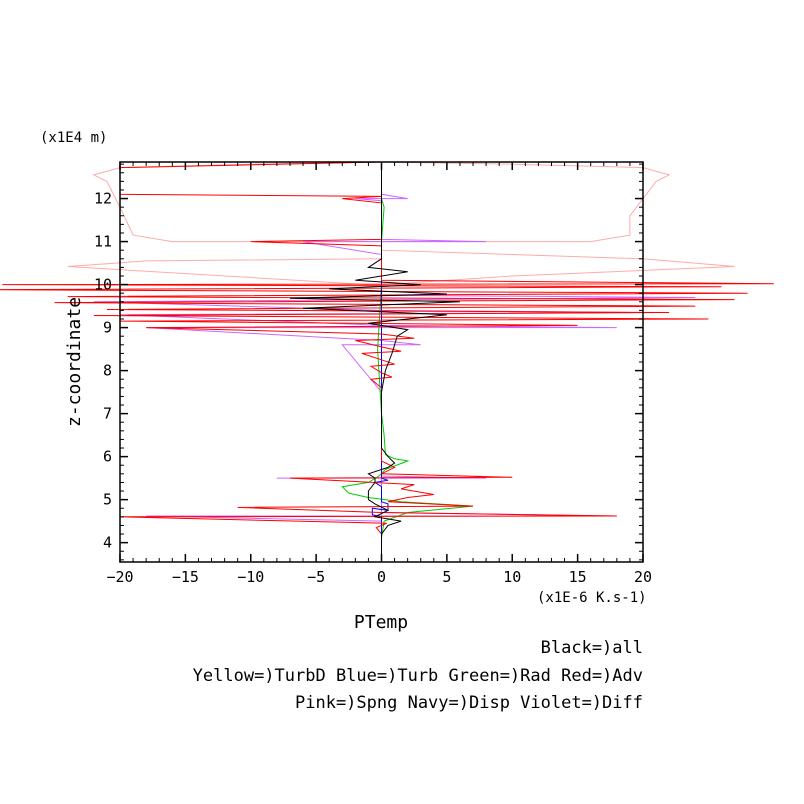 This screenshot has width=804, height=804. Describe the element at coordinates (578, 577) in the screenshot. I see `x-tick-label: 15` at that location.